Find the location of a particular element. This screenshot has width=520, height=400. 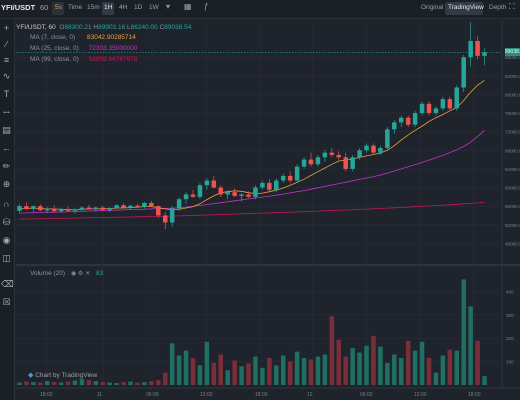

ma99-legend: MA (99, close, 0) 58859.66767676 is located at coordinates (83, 59).